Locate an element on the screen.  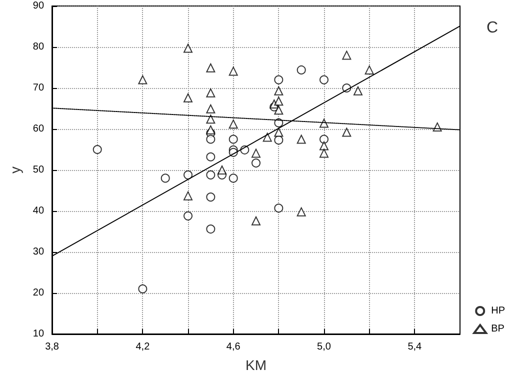
x-tick-label: 4,2 is located at coordinates (143, 347).